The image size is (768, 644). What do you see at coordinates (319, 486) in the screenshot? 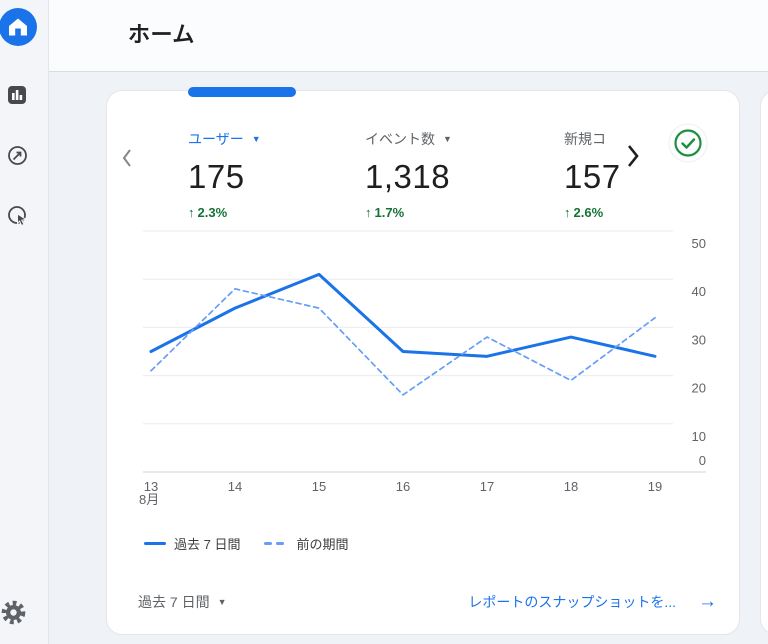
I see `svg-text: 15` at bounding box center [319, 486].